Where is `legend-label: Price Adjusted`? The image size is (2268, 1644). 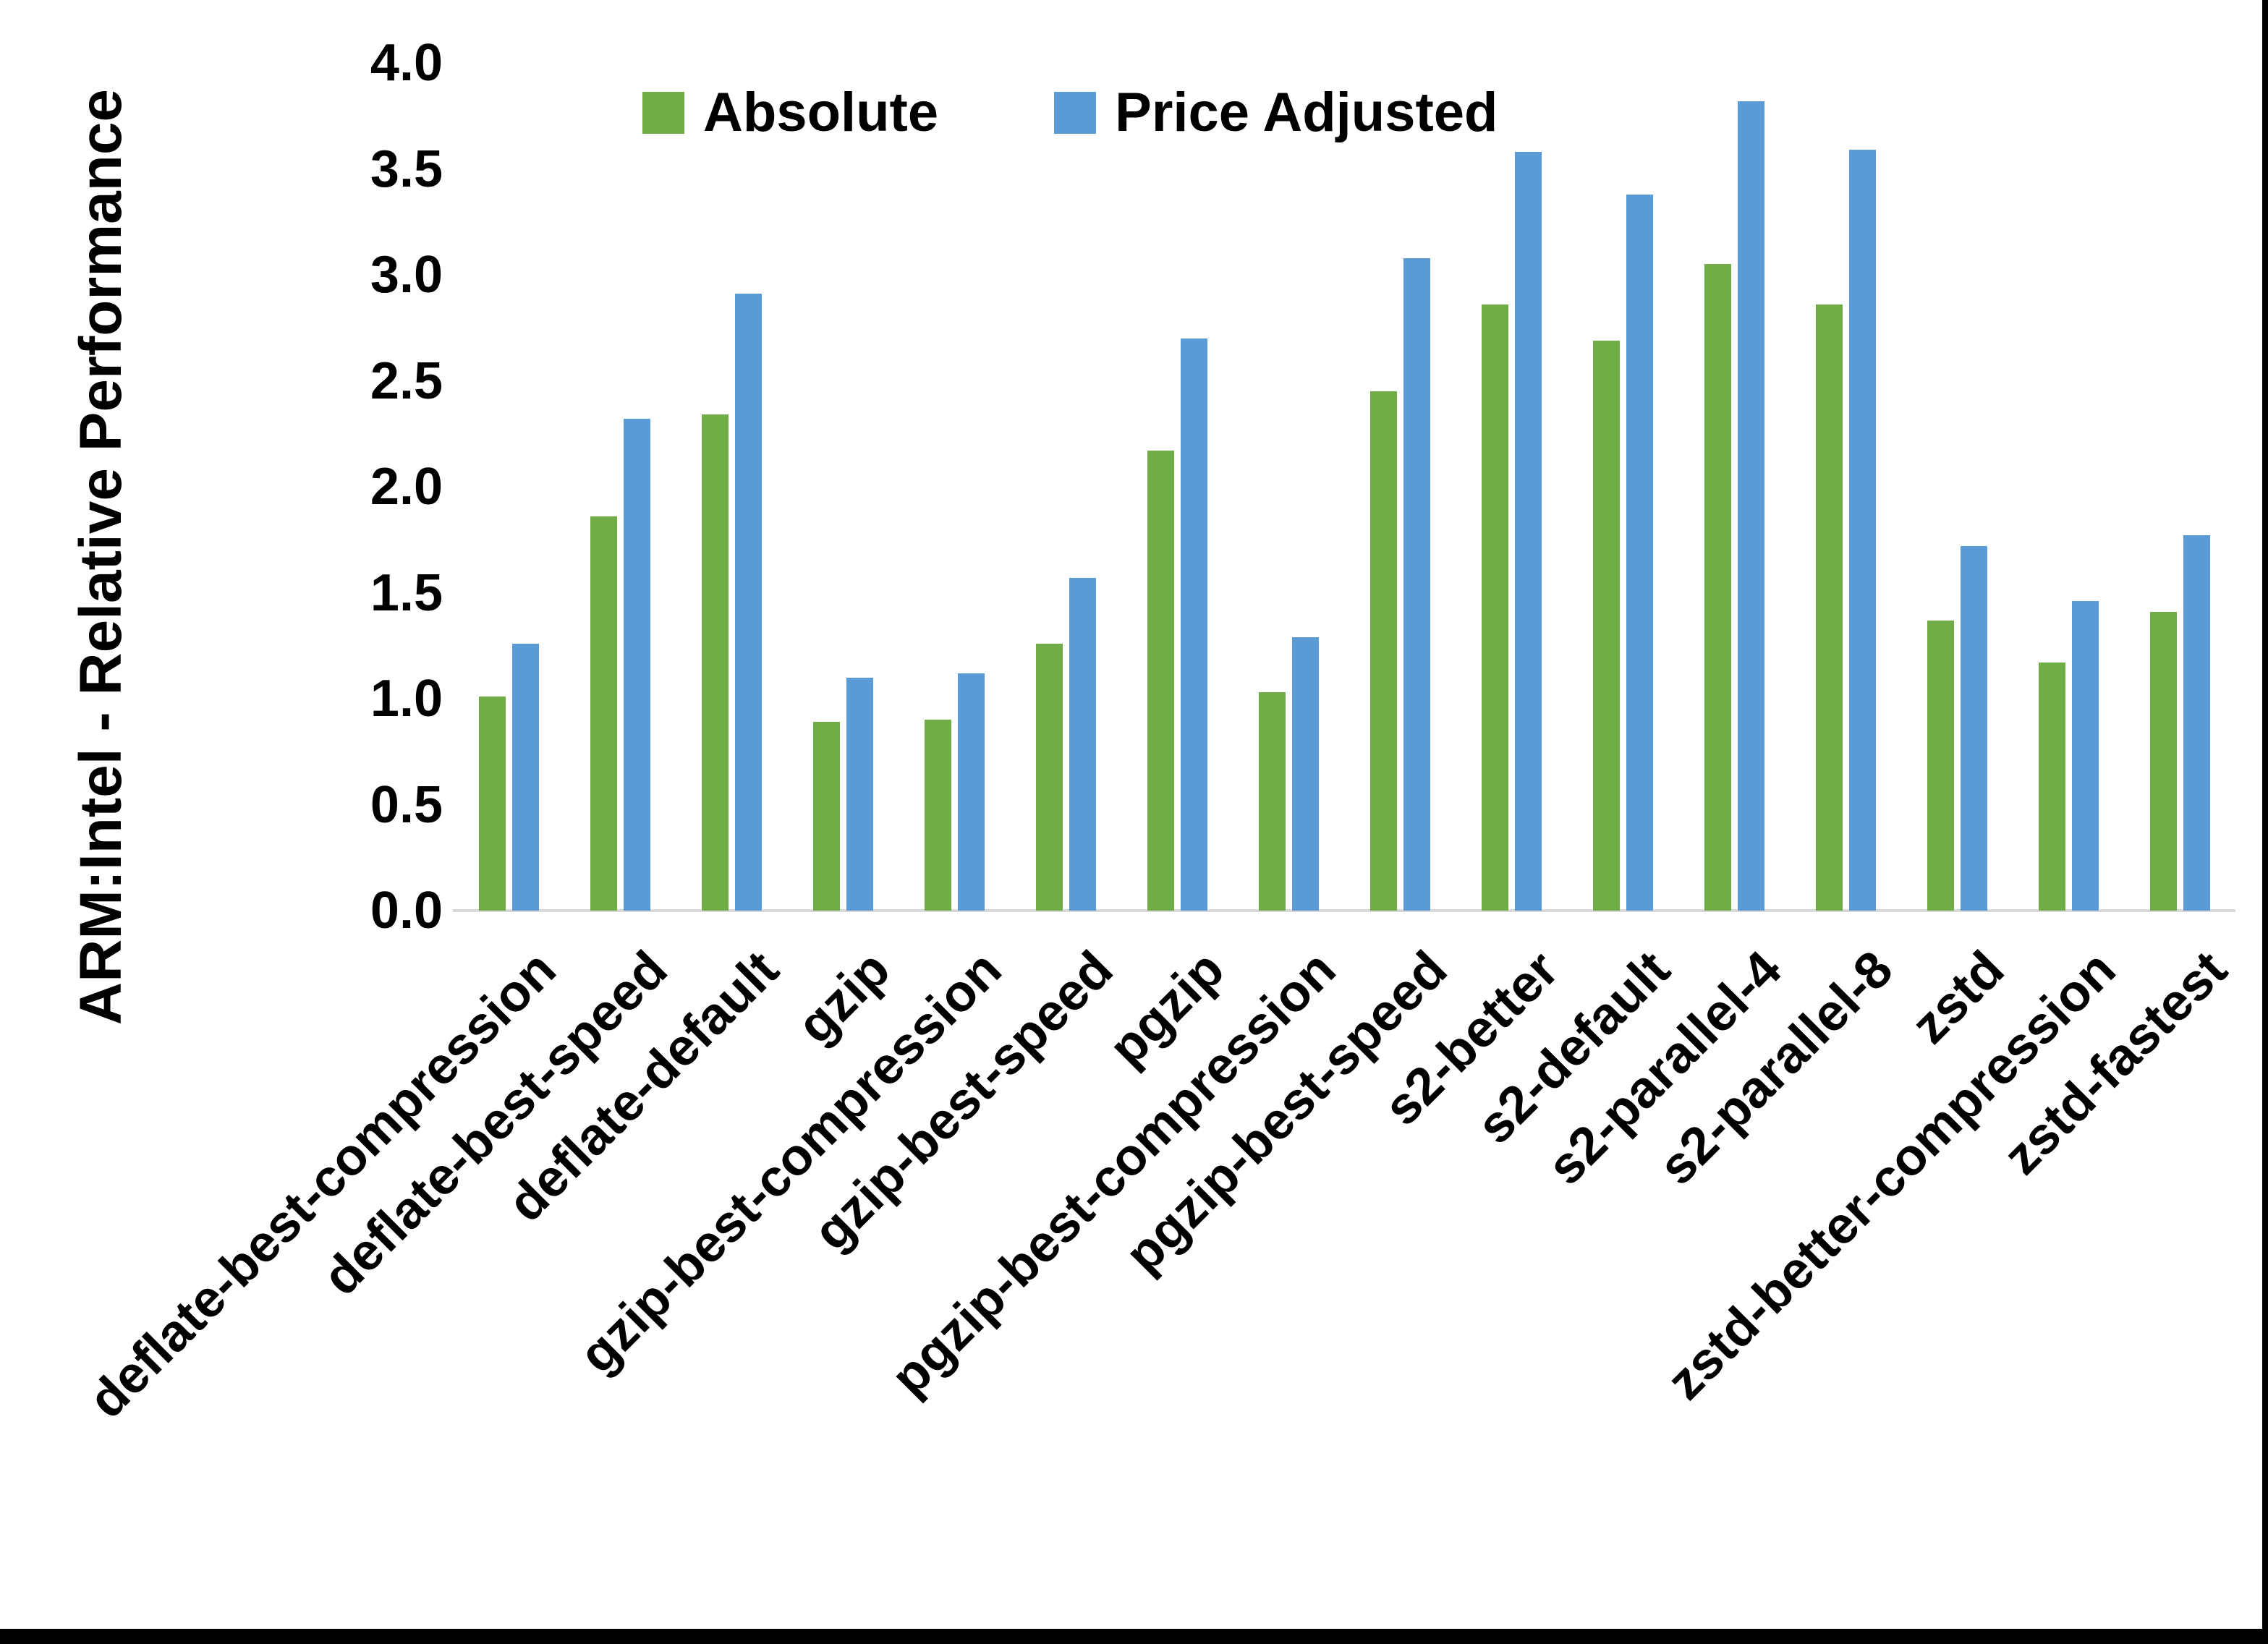
legend-label: Price Adjusted is located at coordinates (1306, 112).